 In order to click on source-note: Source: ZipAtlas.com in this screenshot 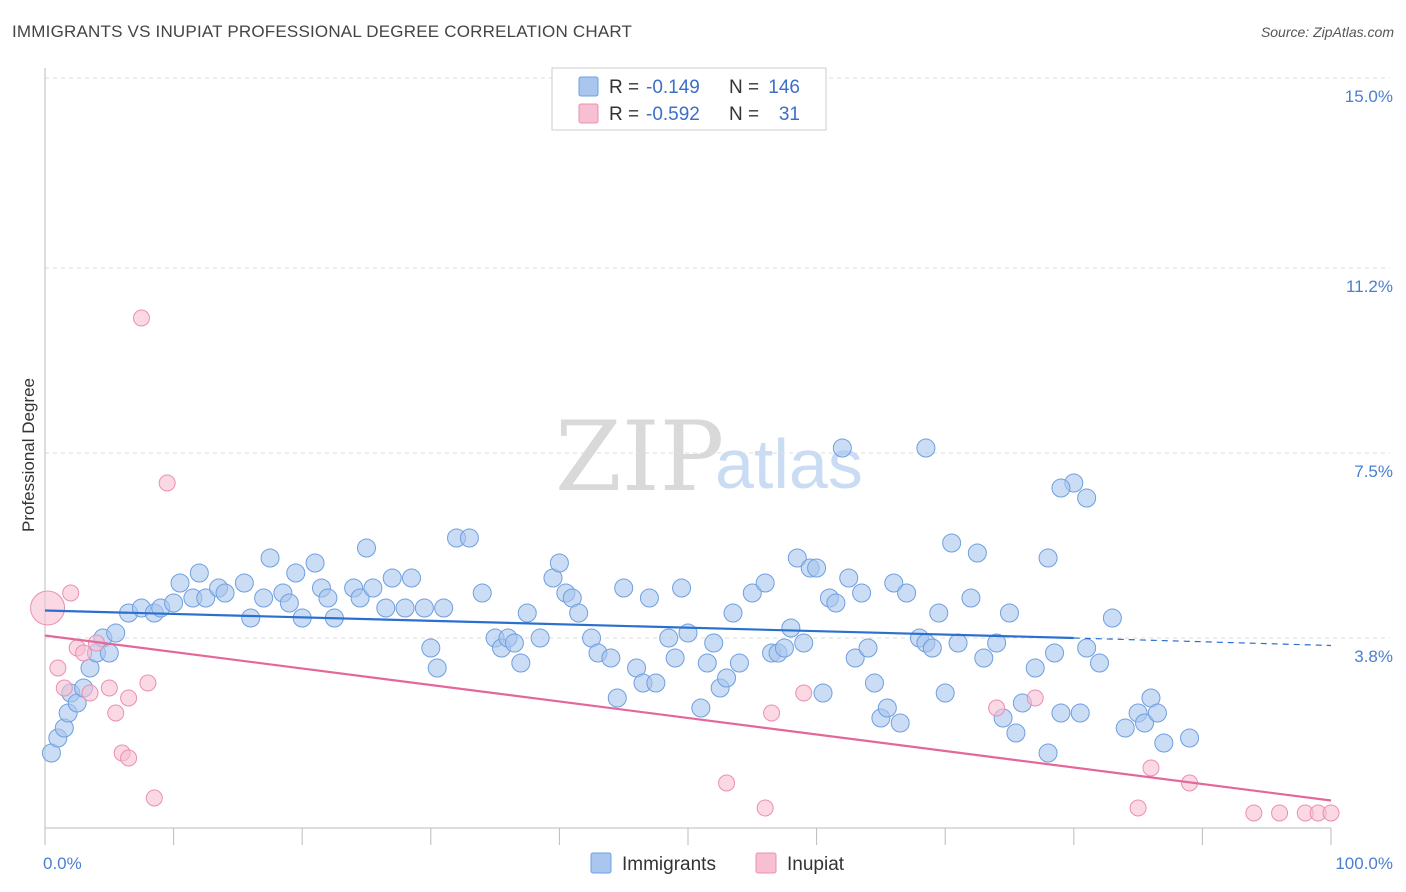, I will do `click(1327, 32)`.